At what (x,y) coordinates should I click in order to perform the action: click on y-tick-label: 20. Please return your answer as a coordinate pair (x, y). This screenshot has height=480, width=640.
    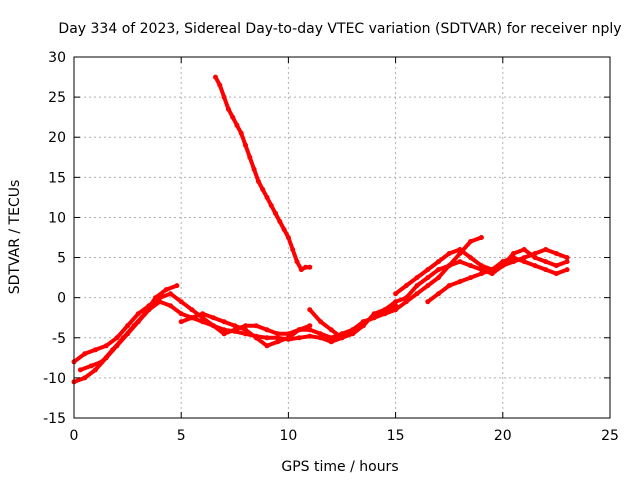
    Looking at the image, I should click on (57, 138).